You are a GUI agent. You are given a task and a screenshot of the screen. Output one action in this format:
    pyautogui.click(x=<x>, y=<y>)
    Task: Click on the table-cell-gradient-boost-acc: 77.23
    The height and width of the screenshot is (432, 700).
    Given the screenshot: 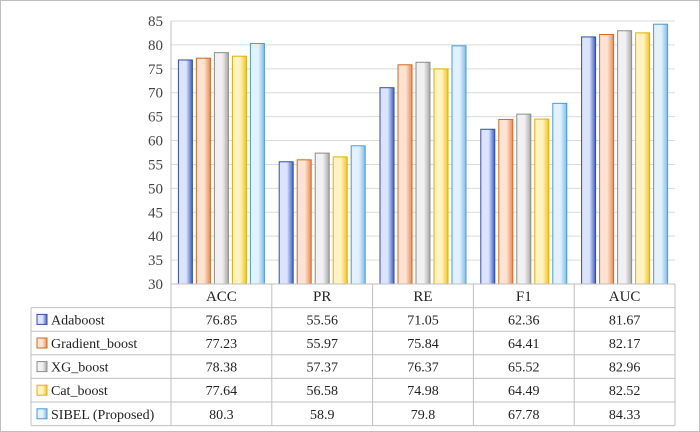 What is the action you would take?
    pyautogui.click(x=222, y=344)
    